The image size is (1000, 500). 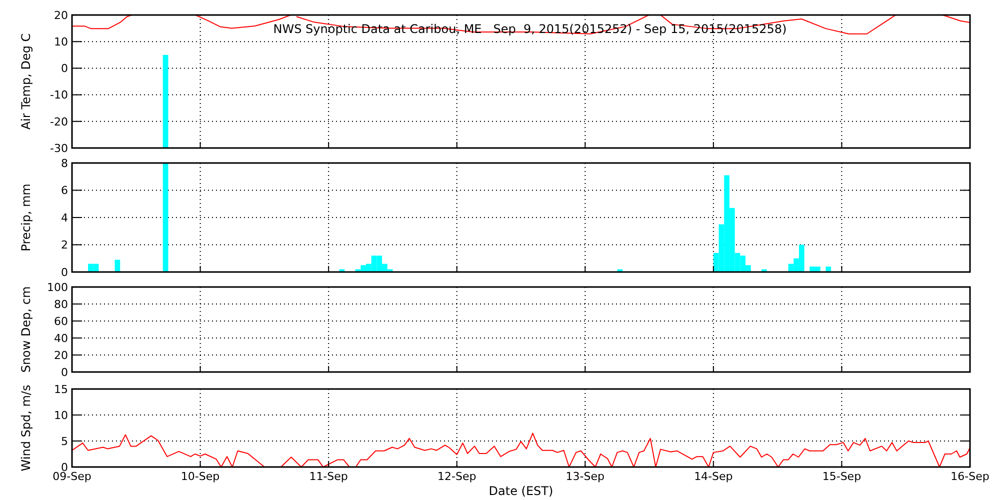 What do you see at coordinates (59, 121) in the screenshot?
I see `y-tick-label: -20` at bounding box center [59, 121].